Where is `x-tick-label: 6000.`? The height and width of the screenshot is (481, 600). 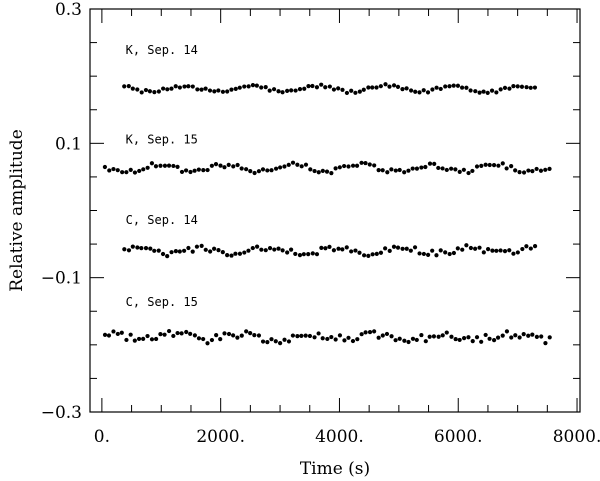
x-tick-label: 6000. is located at coordinates (458, 437).